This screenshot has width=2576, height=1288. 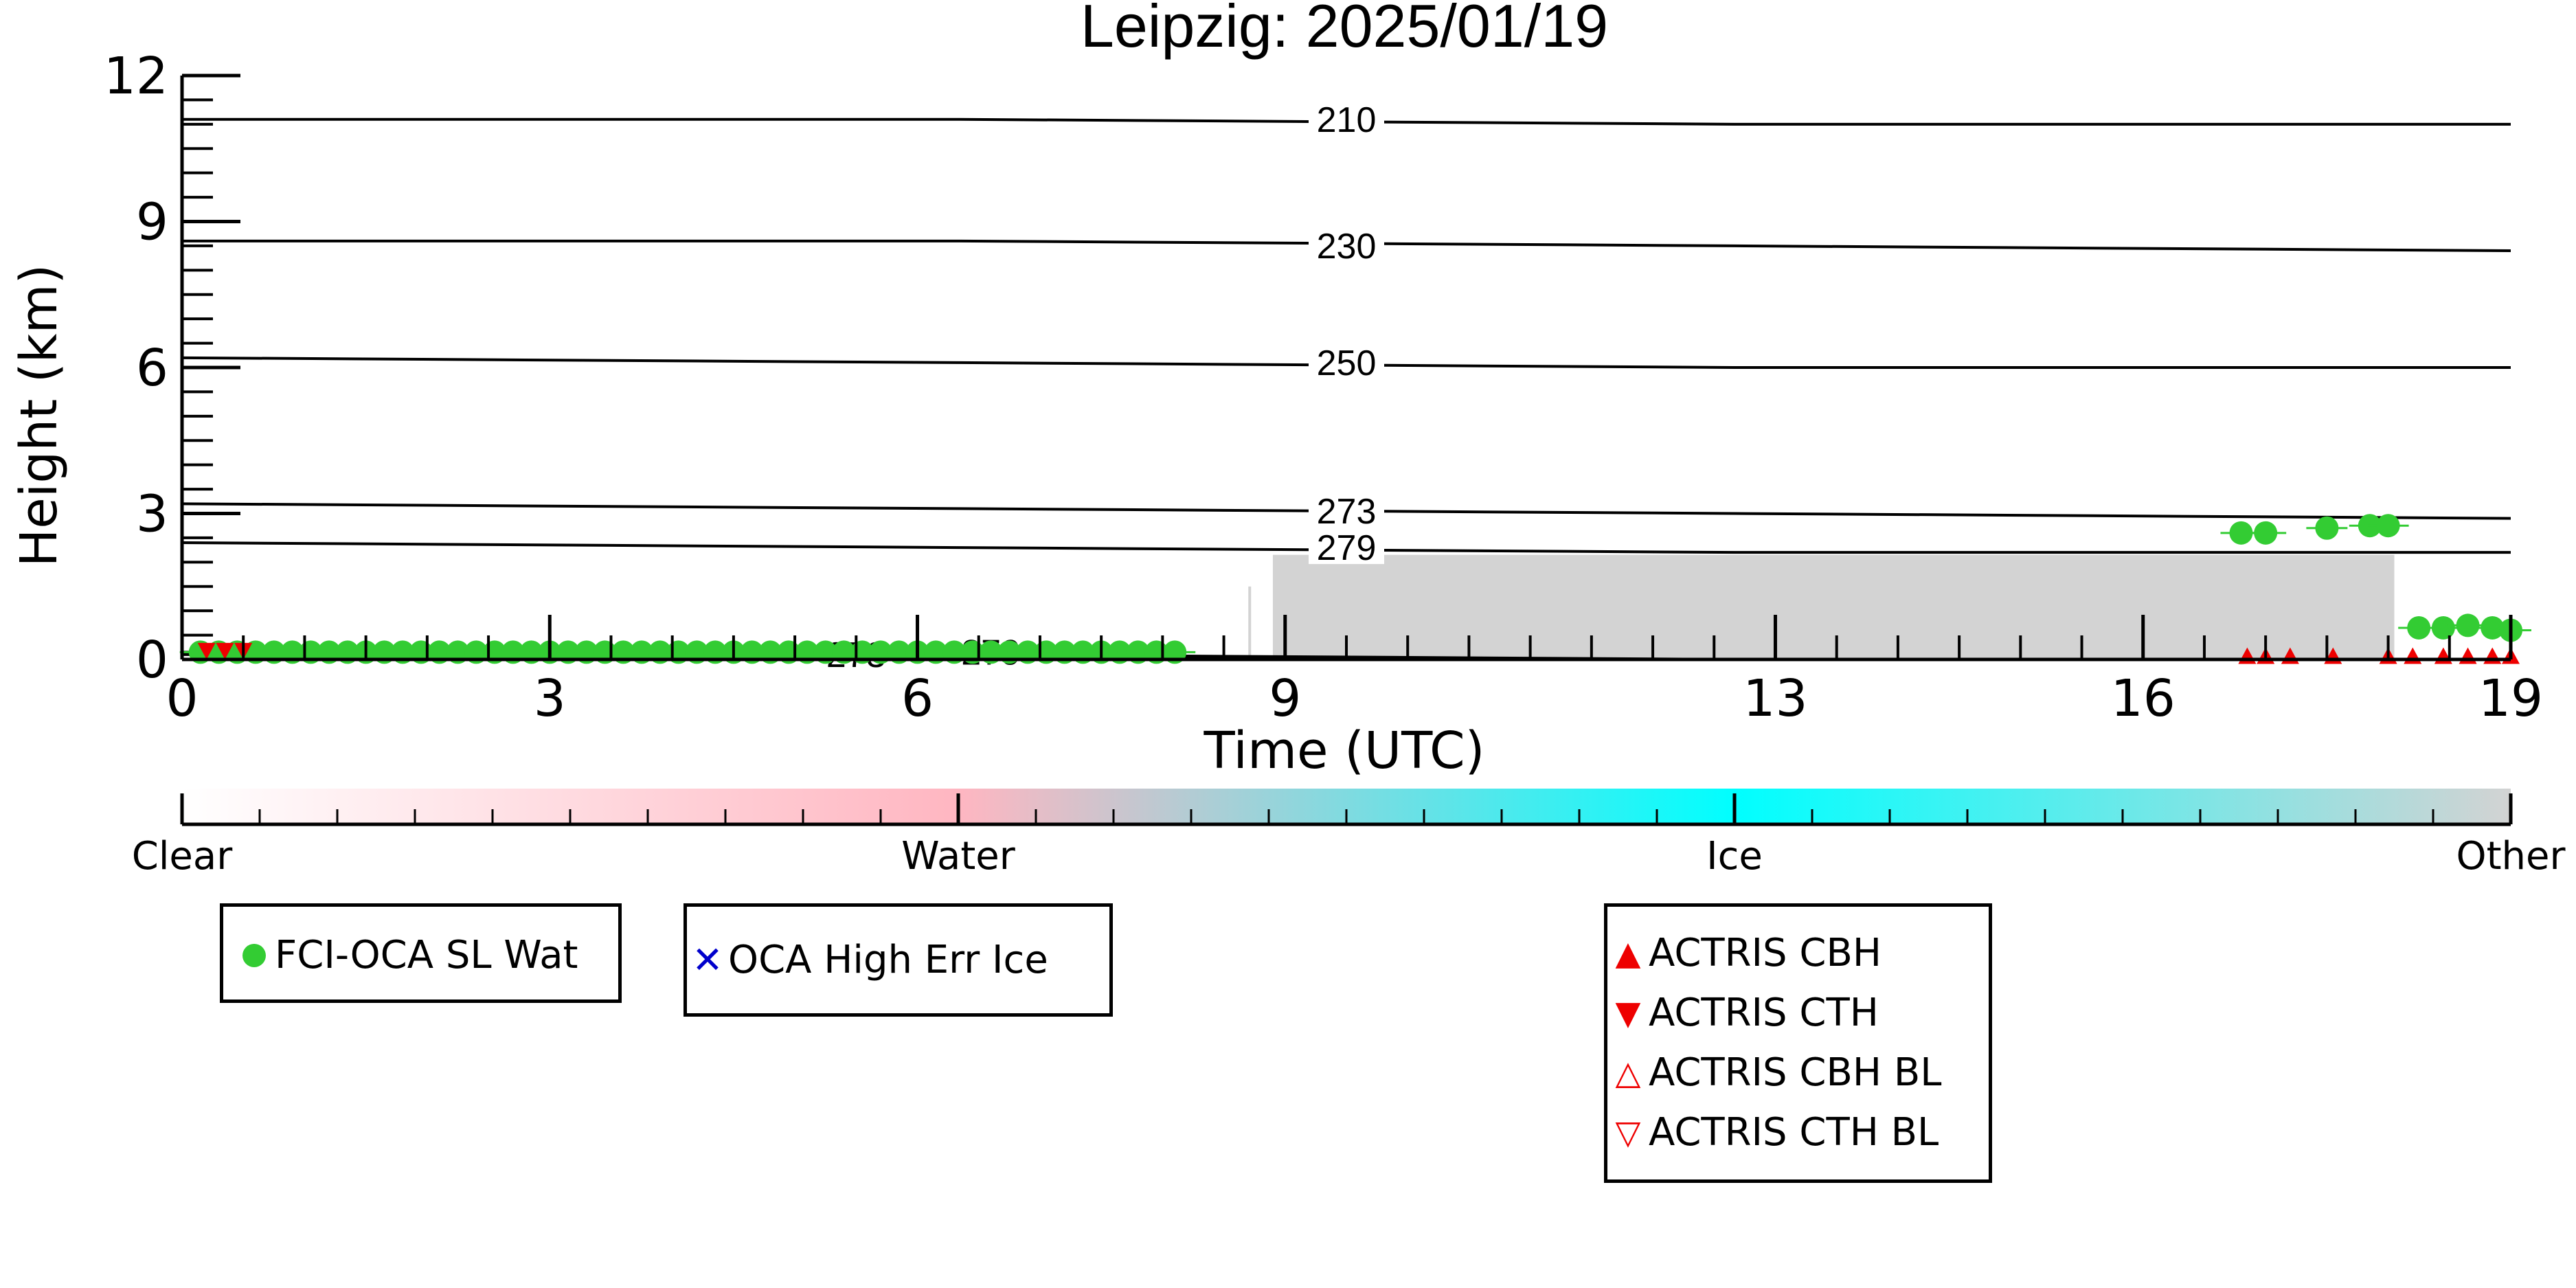 What do you see at coordinates (1734, 856) in the screenshot?
I see `colorbar-label: Ice` at bounding box center [1734, 856].